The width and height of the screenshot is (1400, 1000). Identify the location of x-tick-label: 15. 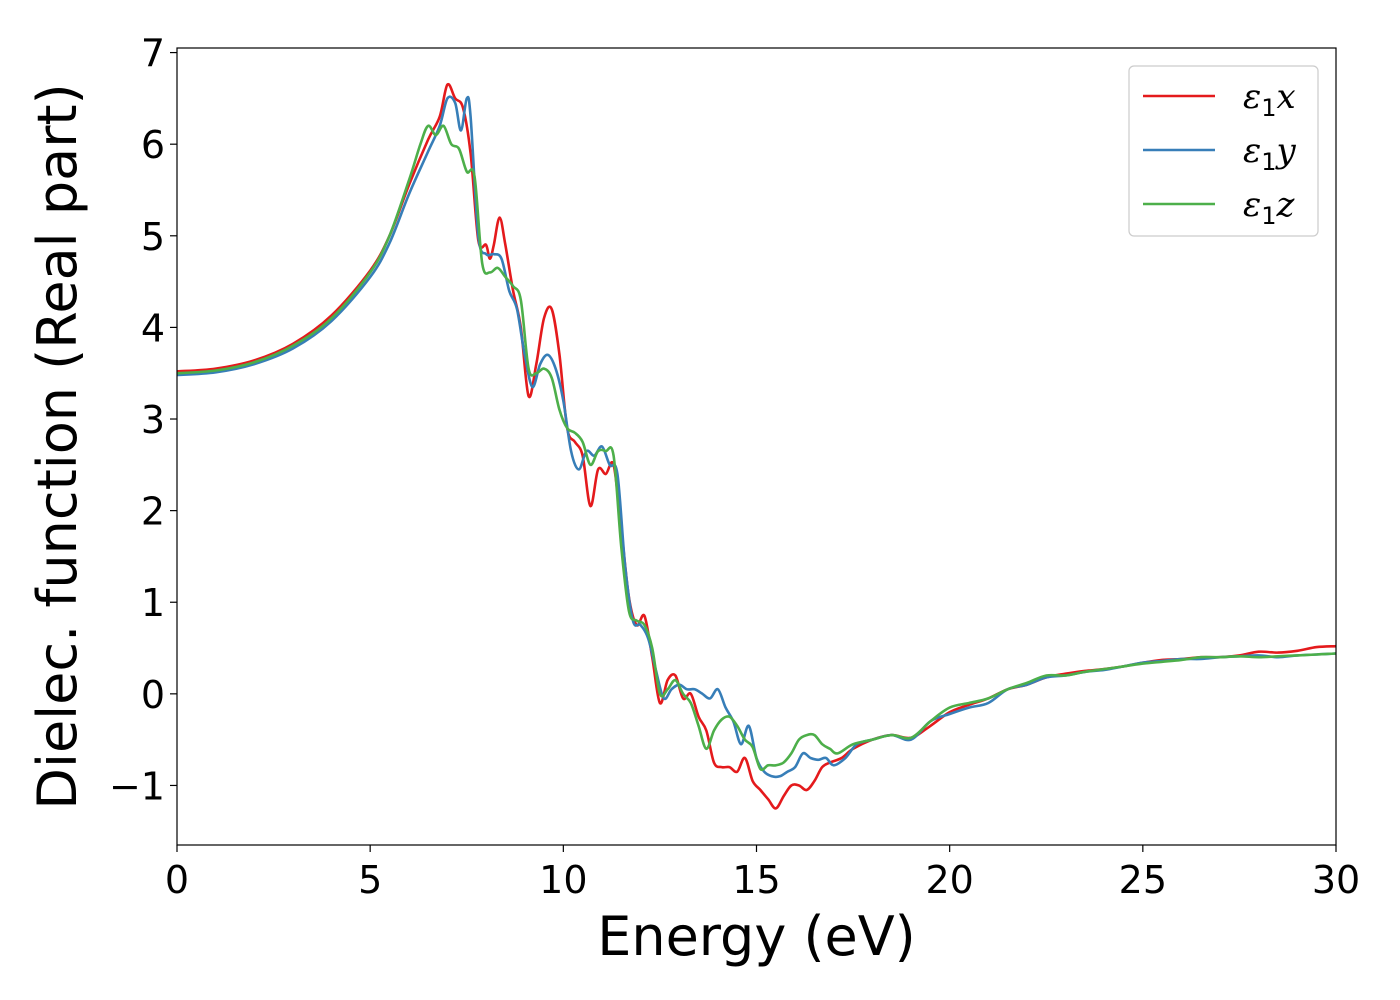
(756, 880).